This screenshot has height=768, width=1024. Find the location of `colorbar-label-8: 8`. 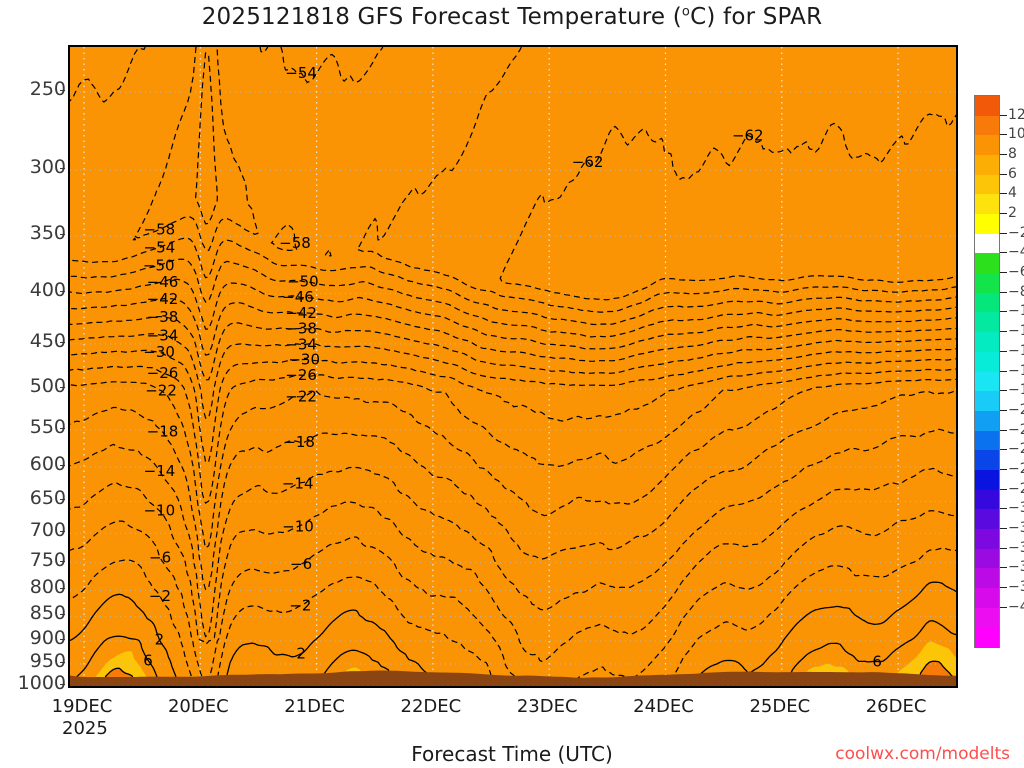

colorbar-label-8: 8 is located at coordinates (1012, 154).